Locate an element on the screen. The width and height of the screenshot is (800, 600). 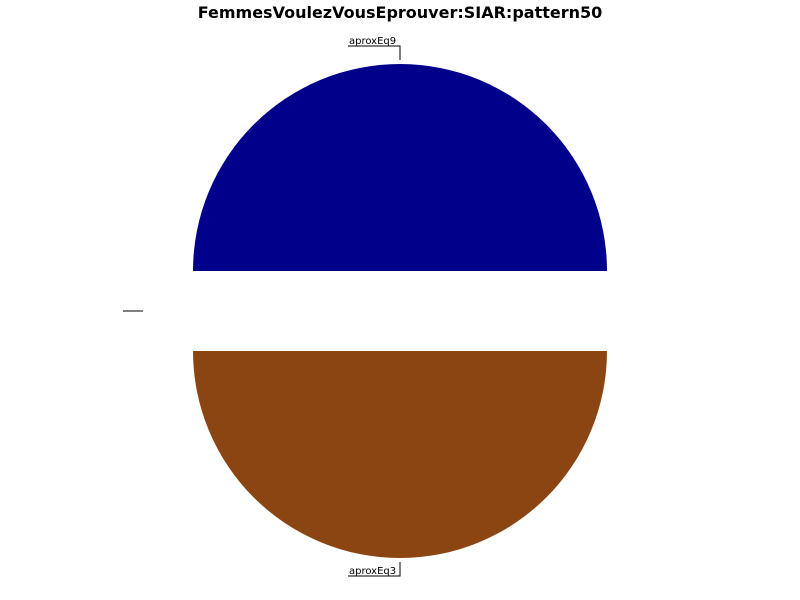
slice-label: aproxEq3 is located at coordinates (372, 571).